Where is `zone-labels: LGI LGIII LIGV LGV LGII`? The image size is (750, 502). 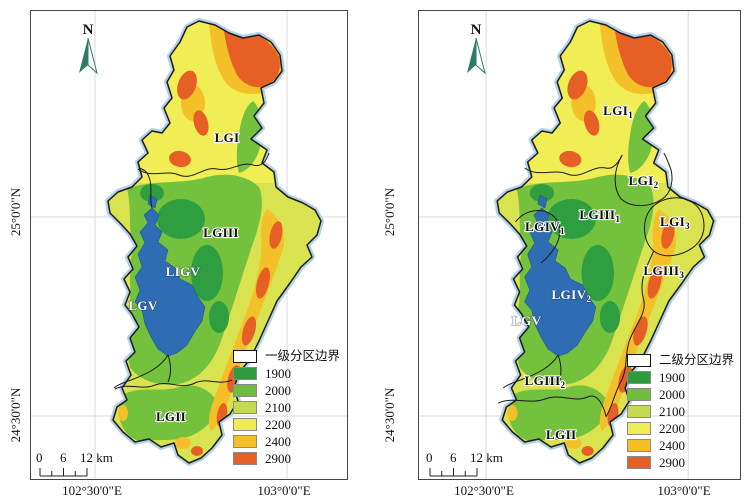 zone-labels: LGI LGIII LIGV LGV LGII is located at coordinates (184, 277).